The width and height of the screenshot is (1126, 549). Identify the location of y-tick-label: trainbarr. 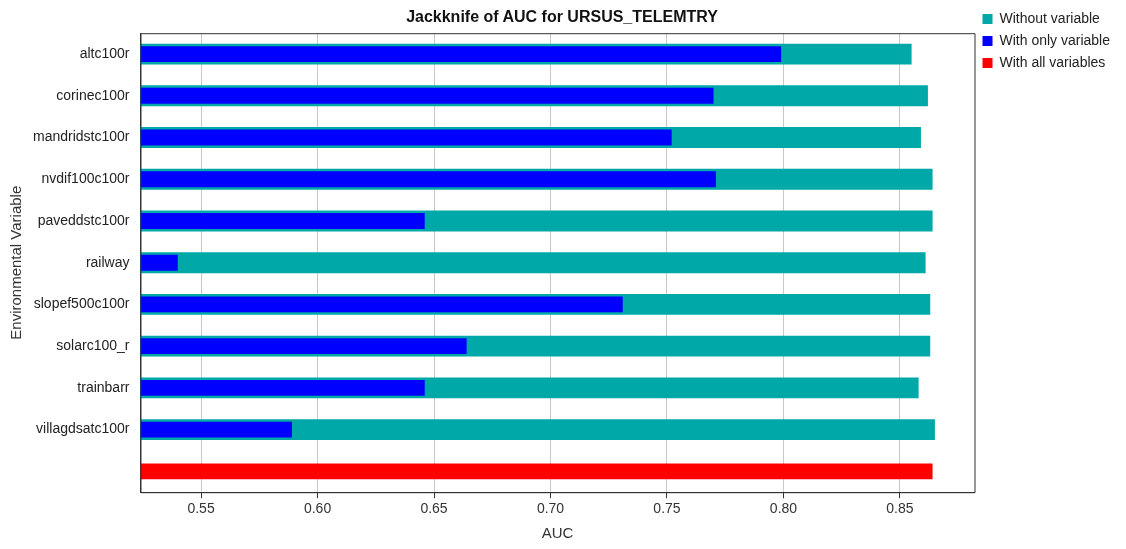
(103, 386).